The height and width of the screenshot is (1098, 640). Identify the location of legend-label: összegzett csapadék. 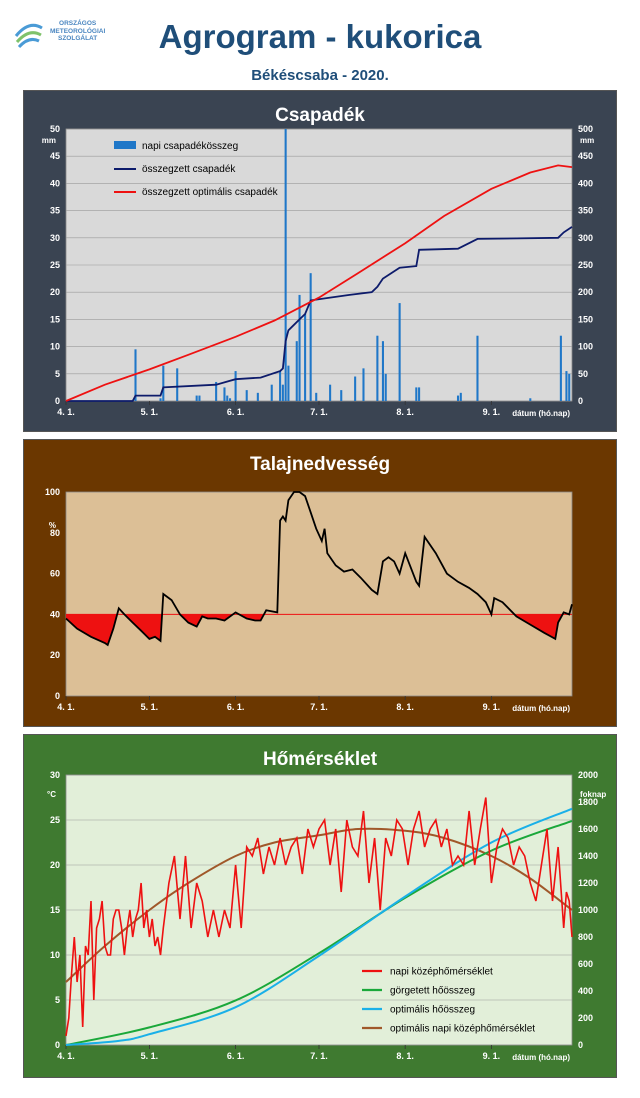
(189, 169).